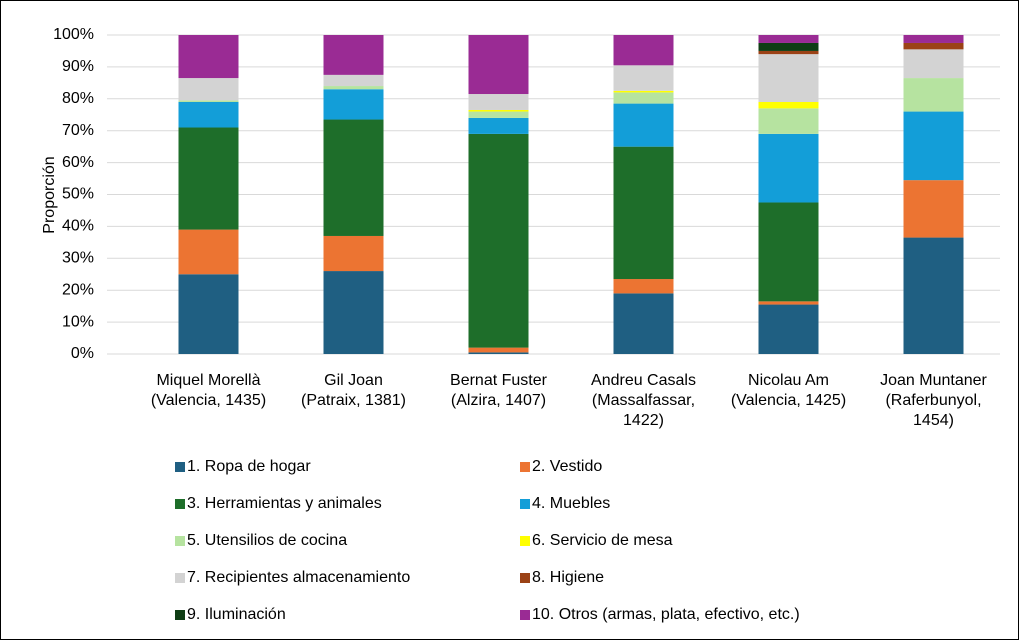 Image resolution: width=1019 pixels, height=640 pixels. Describe the element at coordinates (602, 540) in the screenshot. I see `legend-label: 6. Servicio de mesa` at that location.